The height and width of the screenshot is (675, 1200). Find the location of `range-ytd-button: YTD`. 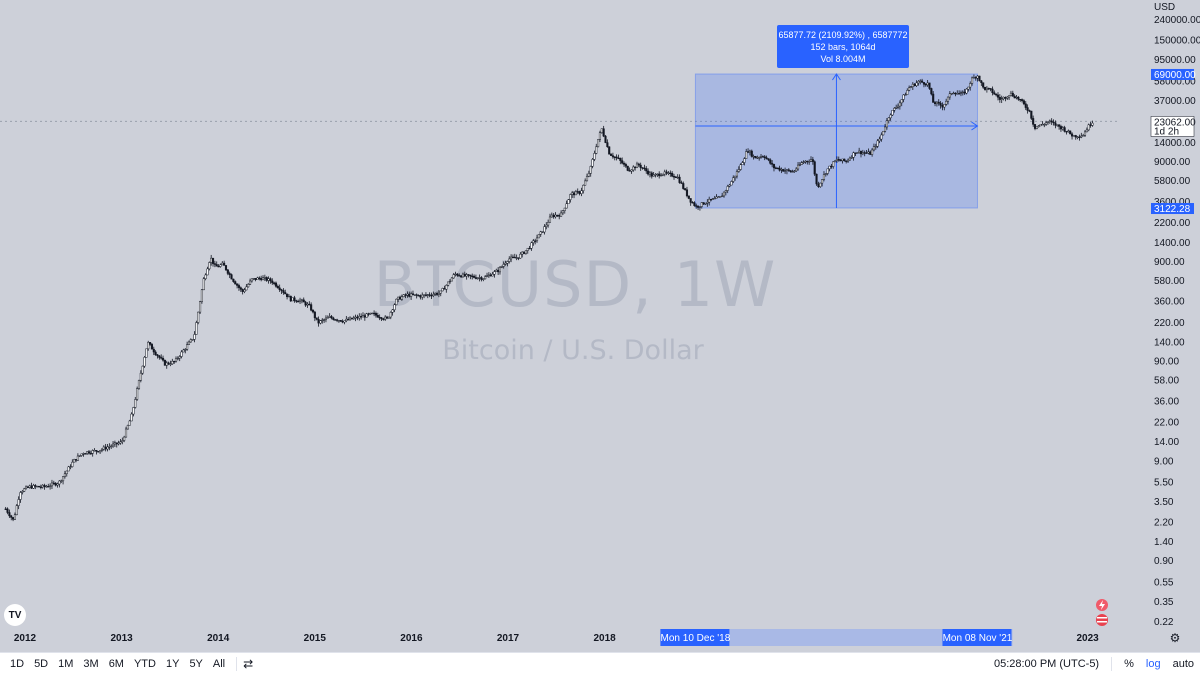

range-ytd-button: YTD is located at coordinates (144, 664).